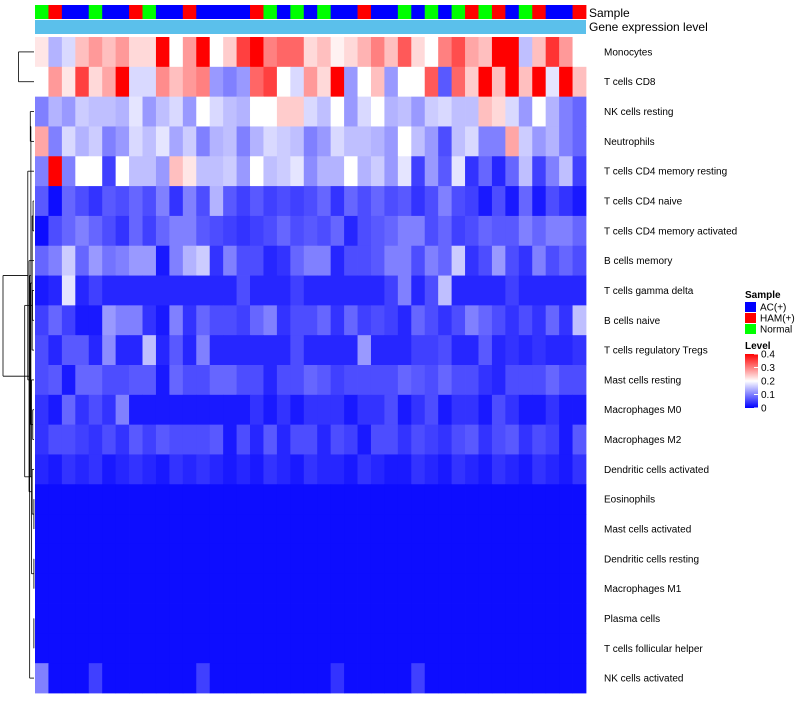 This screenshot has height=705, width=800. What do you see at coordinates (643, 589) in the screenshot?
I see `row-label: Macrophages M1` at bounding box center [643, 589].